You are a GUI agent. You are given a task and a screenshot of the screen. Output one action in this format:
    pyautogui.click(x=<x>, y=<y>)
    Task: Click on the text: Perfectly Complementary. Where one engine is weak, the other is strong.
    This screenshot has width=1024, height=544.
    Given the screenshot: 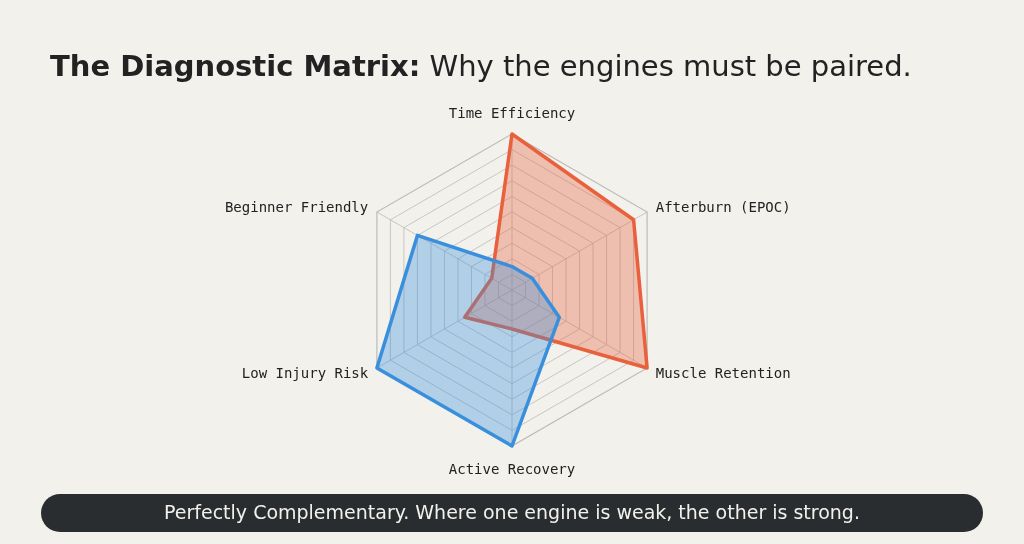 What is the action you would take?
    pyautogui.click(x=512, y=512)
    